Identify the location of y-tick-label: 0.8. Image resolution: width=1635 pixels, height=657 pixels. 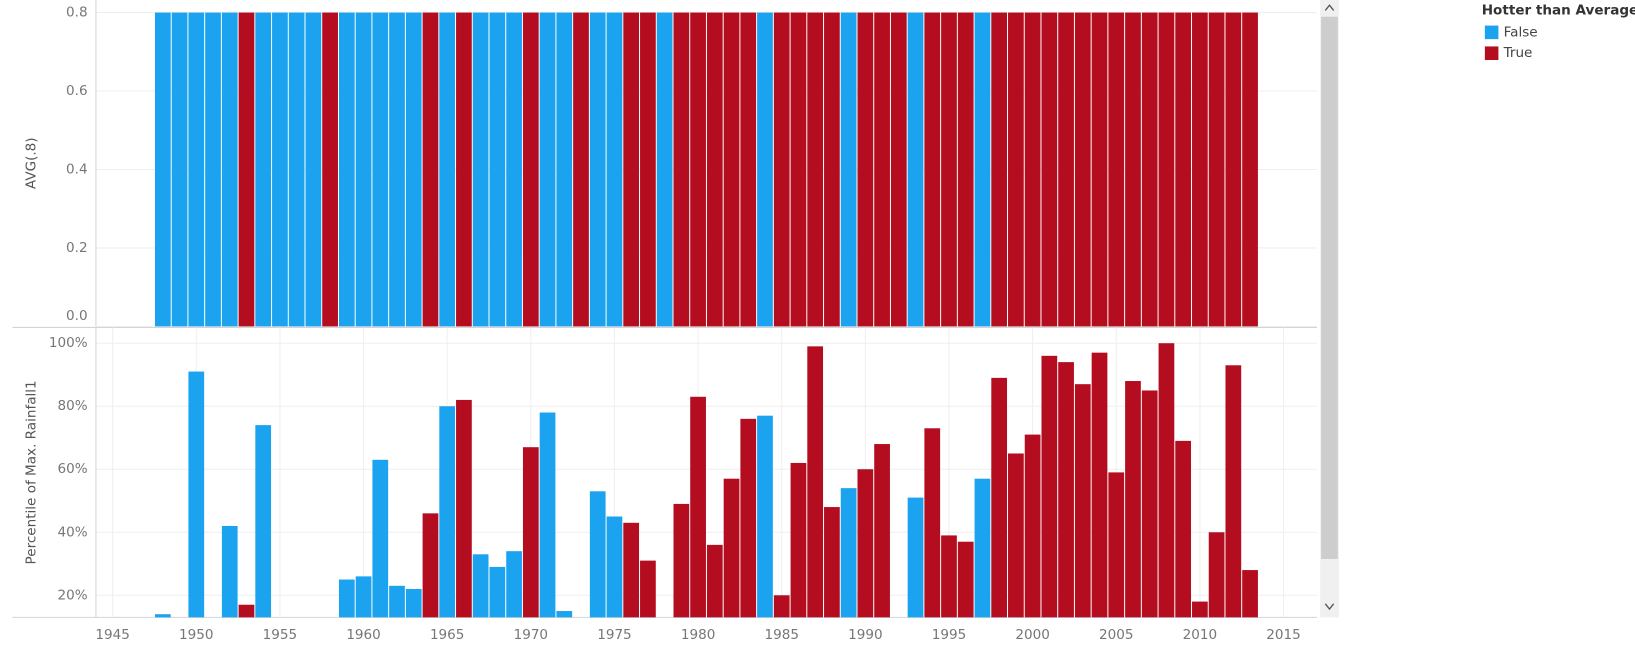
(77, 13).